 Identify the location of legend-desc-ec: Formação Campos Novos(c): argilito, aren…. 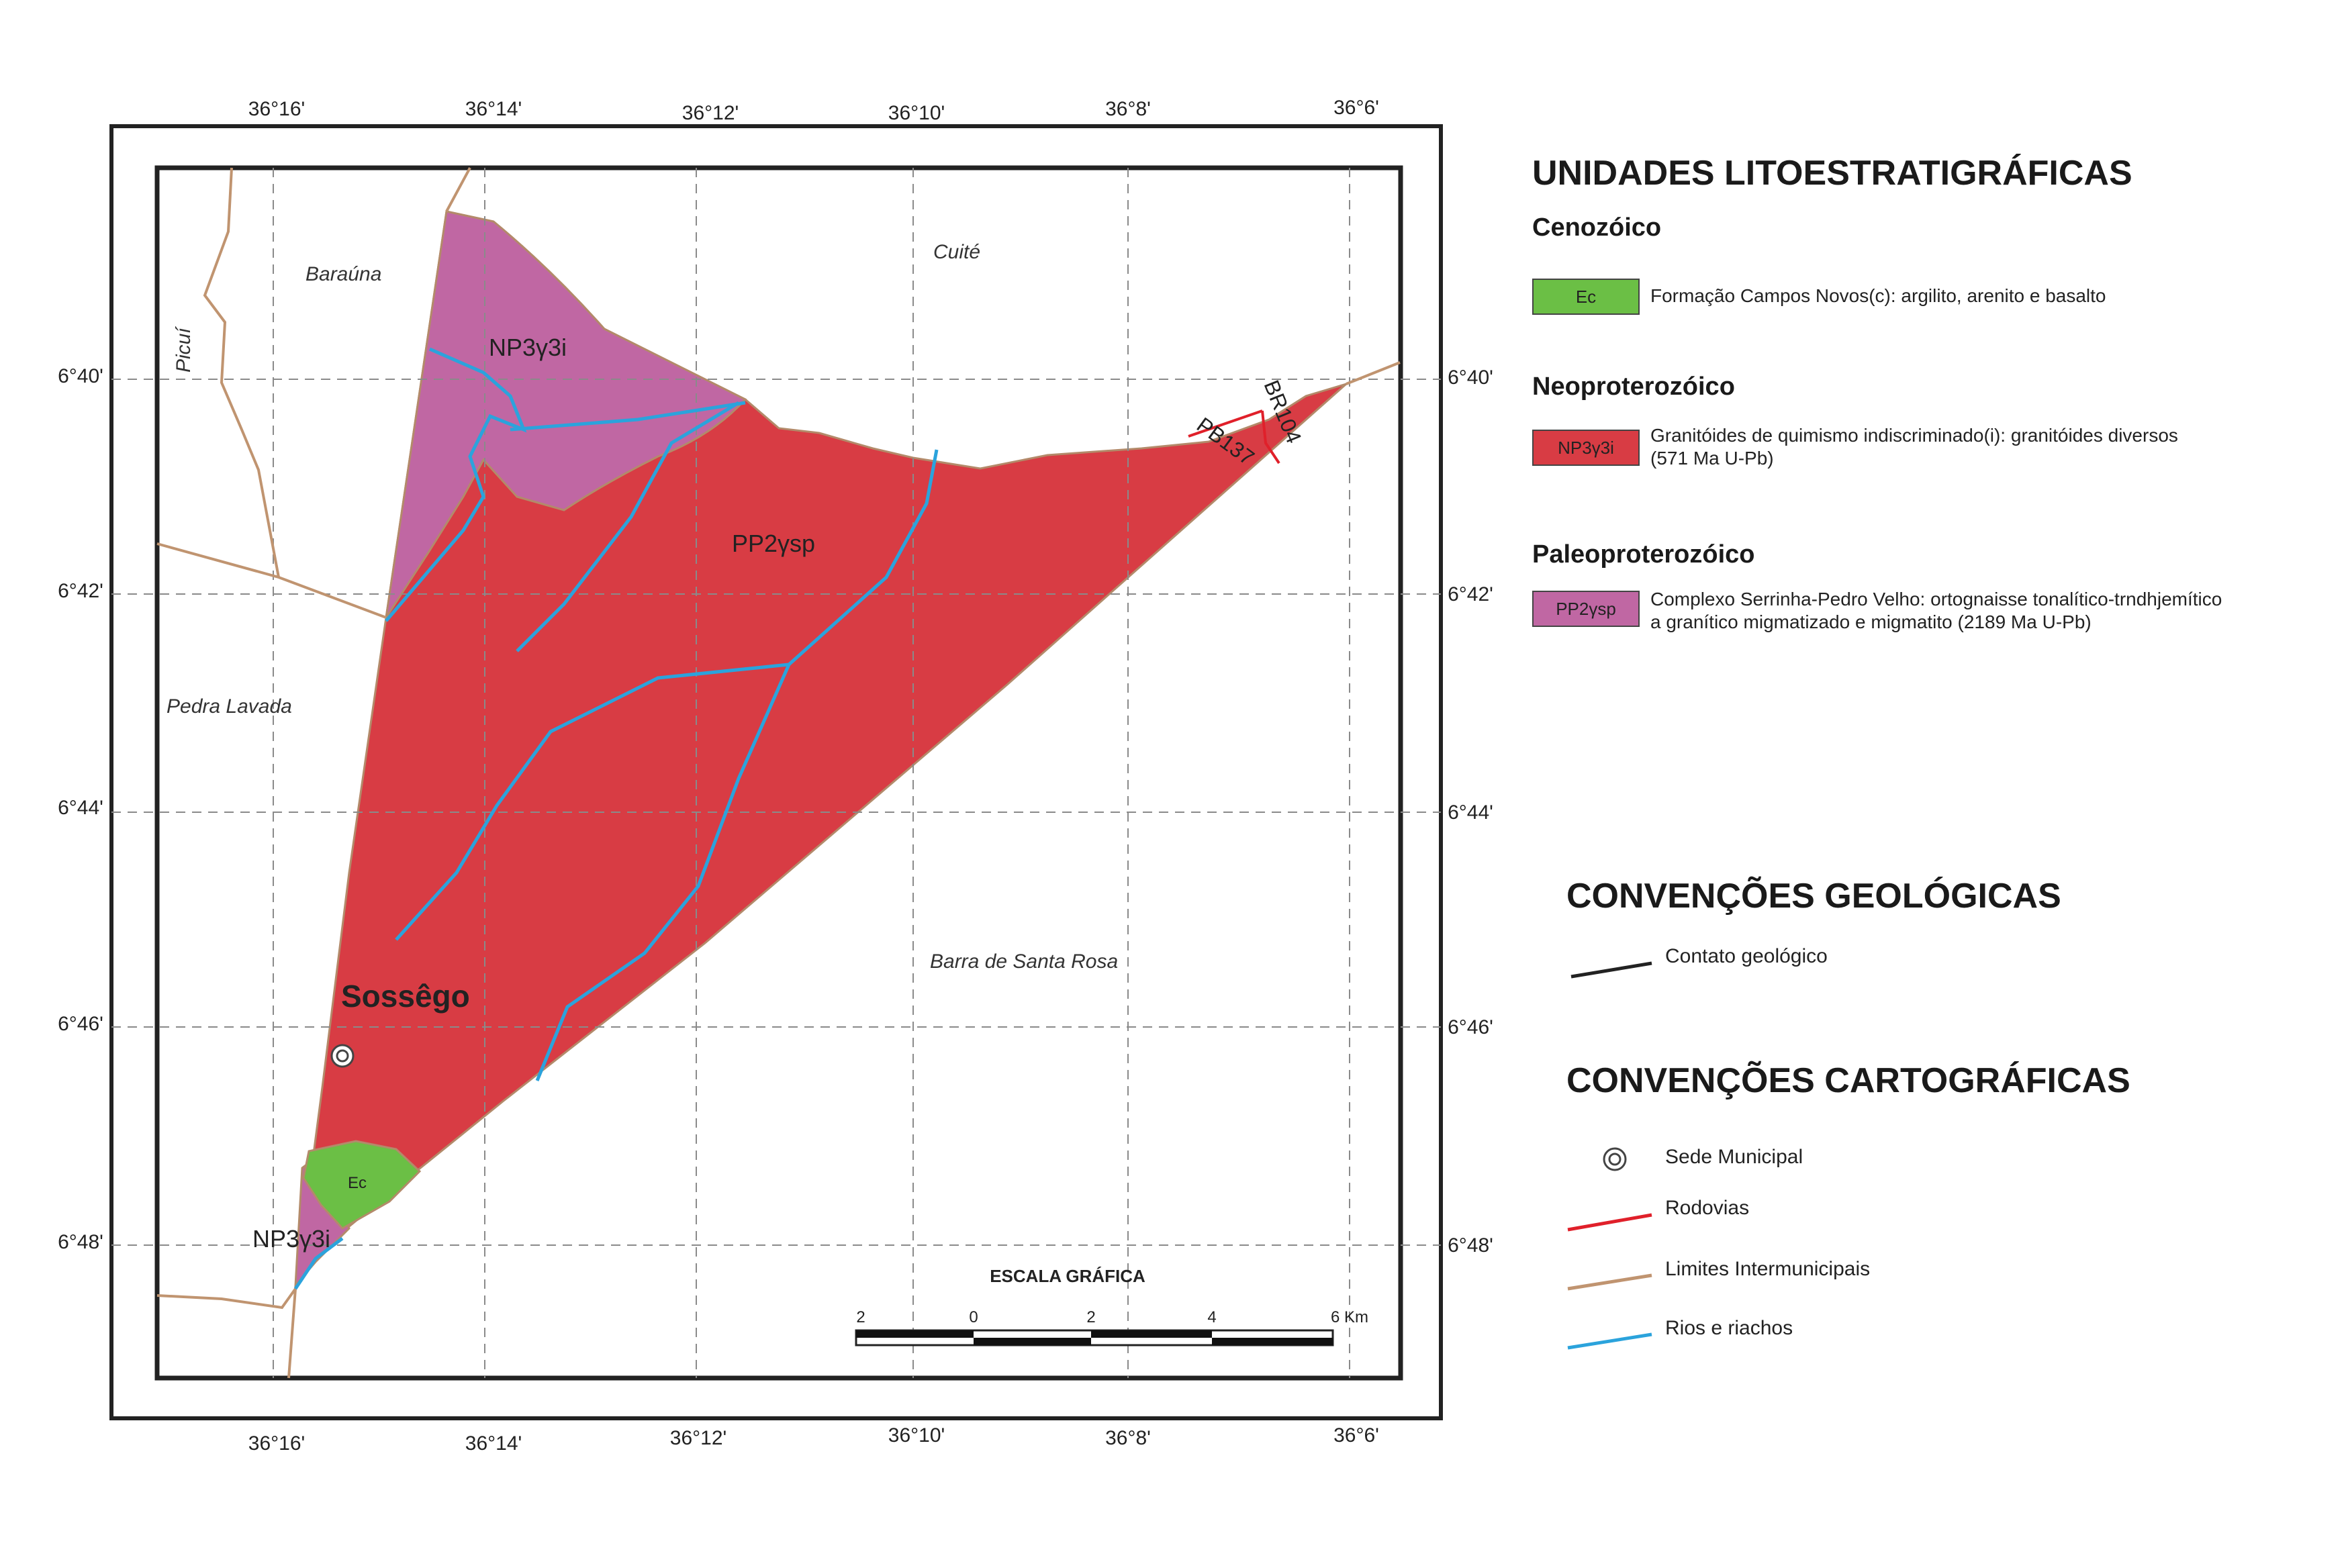
(1878, 295).